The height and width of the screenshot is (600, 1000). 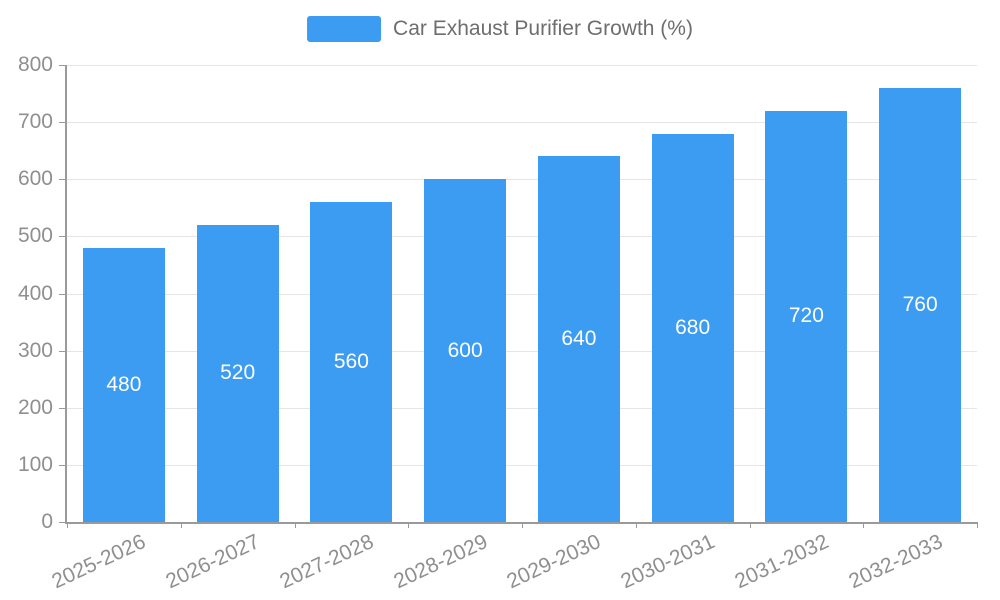 I want to click on y-axis-tick-label: 800, so click(x=35, y=64).